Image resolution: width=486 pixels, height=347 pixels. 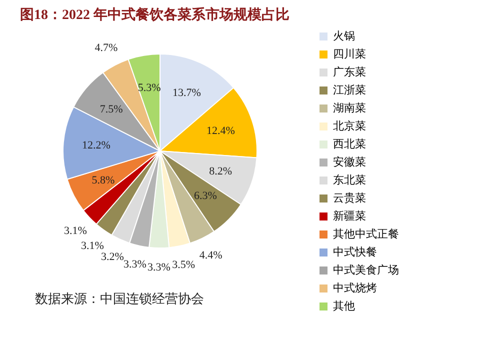 What do you see at coordinates (349, 198) in the screenshot?
I see `legend-label: 云贵菜` at bounding box center [349, 198].